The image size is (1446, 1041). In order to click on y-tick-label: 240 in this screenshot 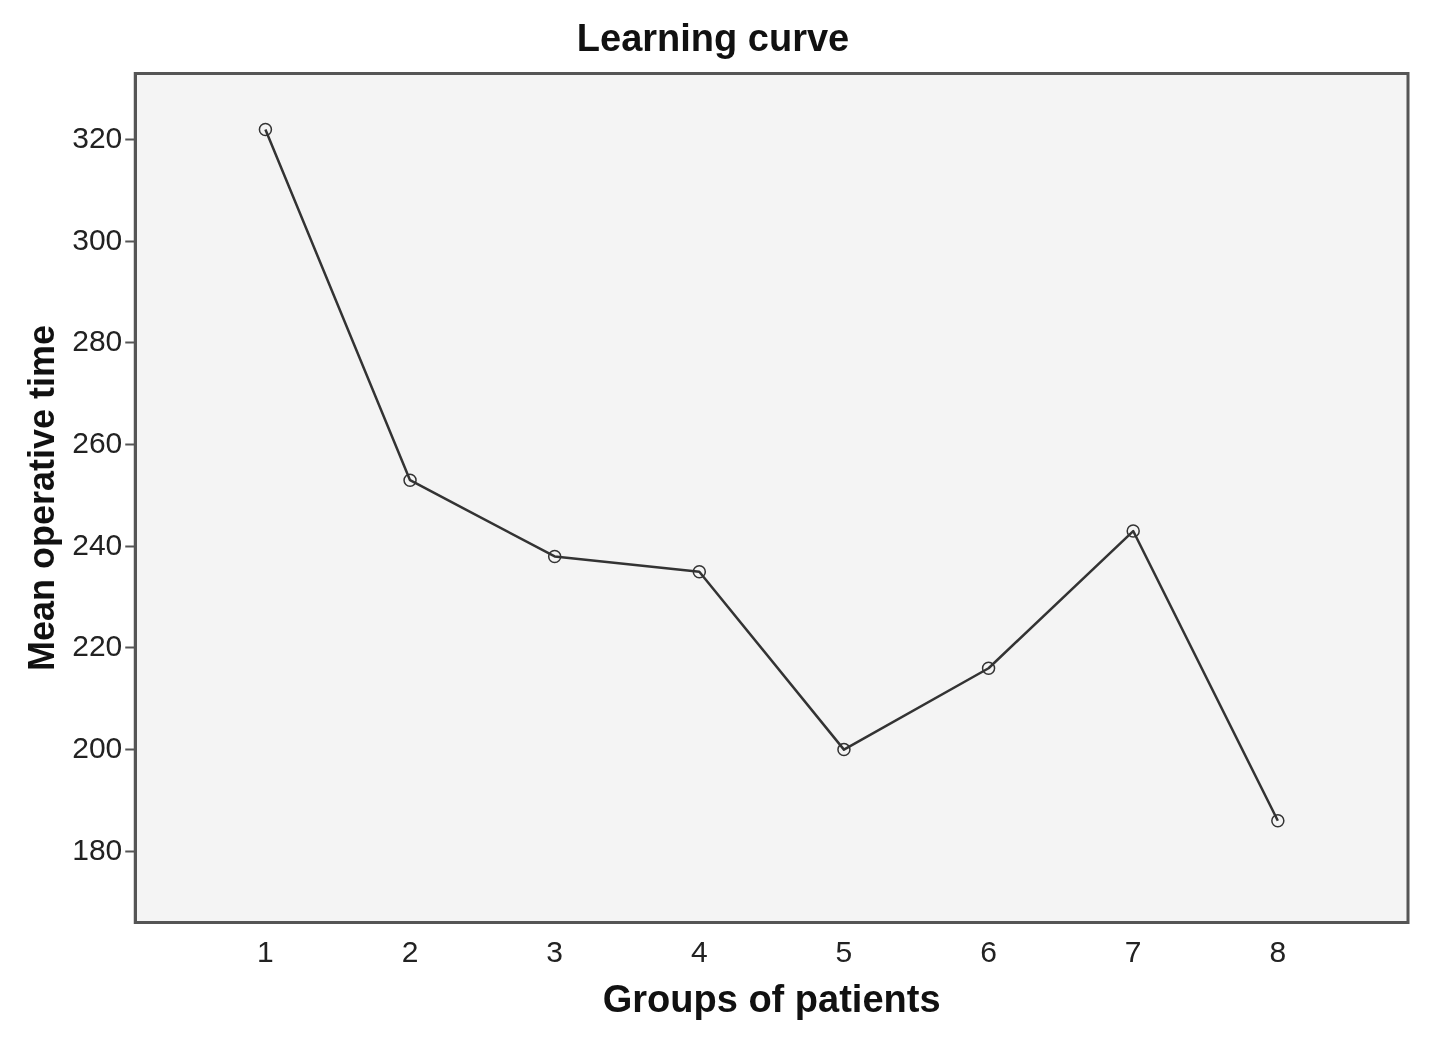, I will do `click(97, 544)`.